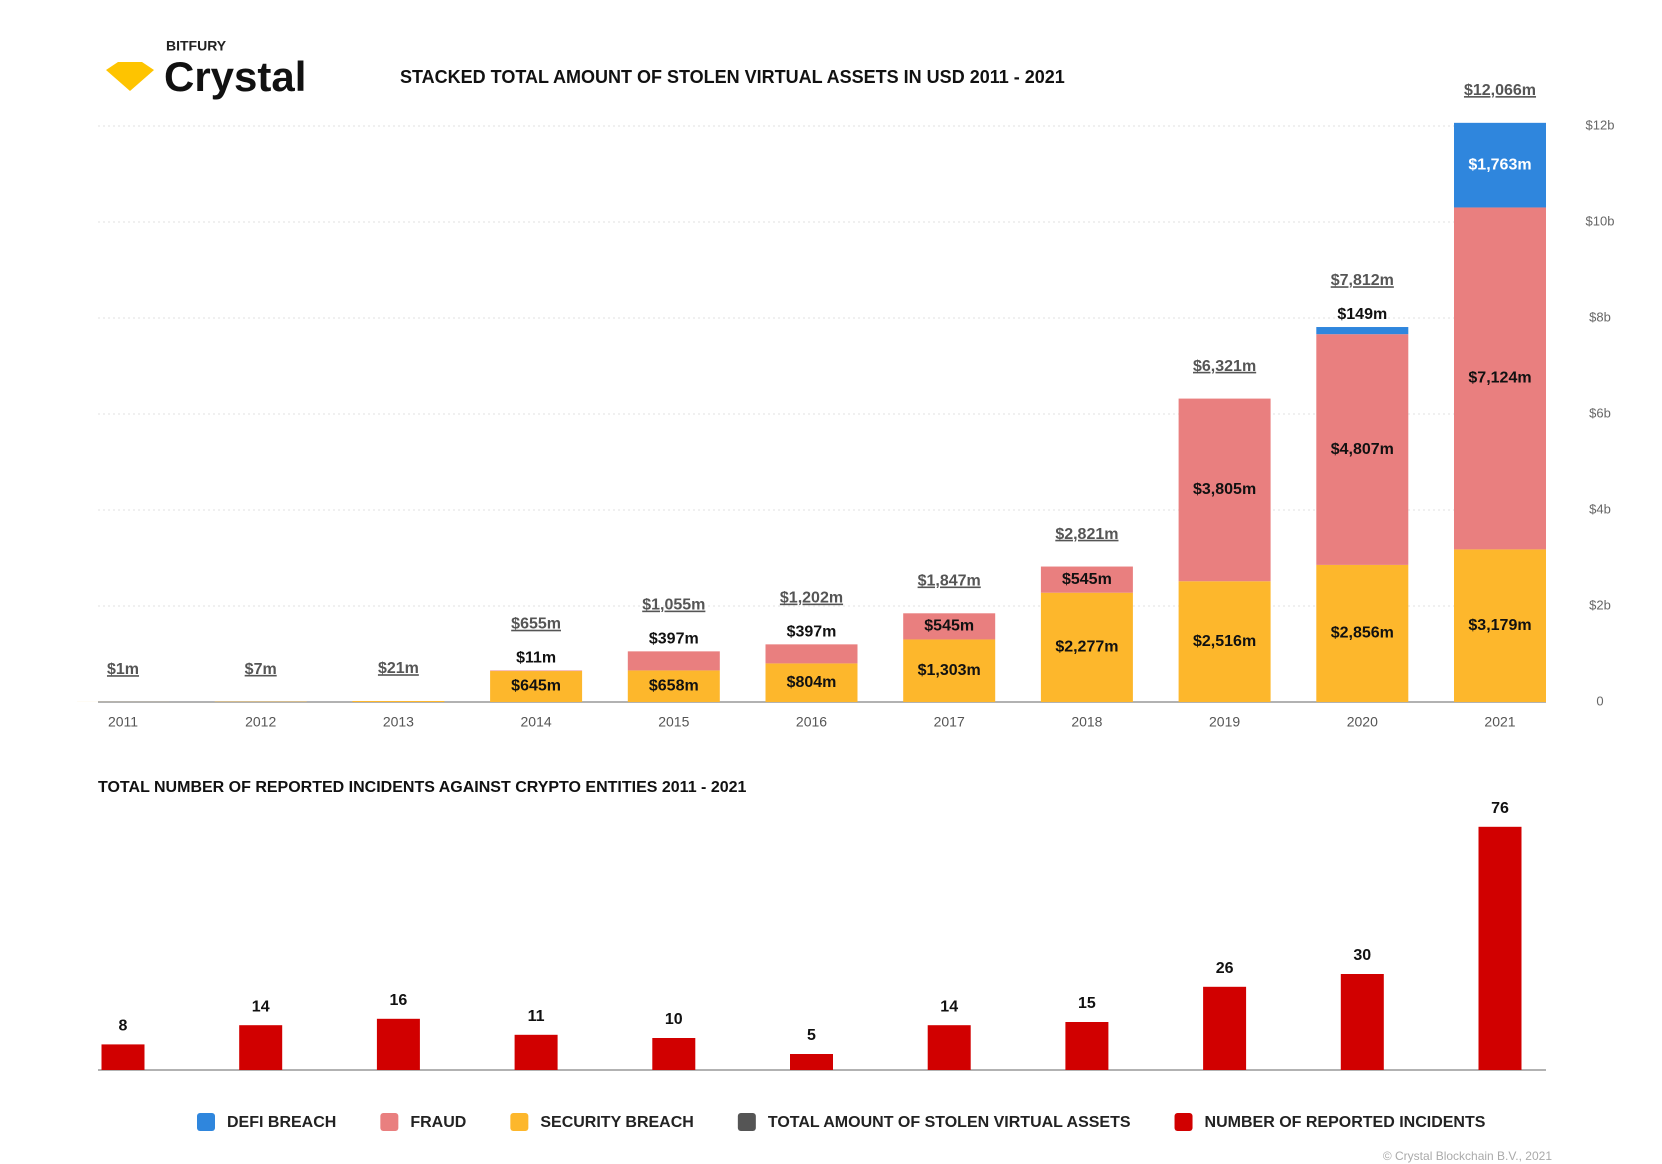 The image size is (1662, 1164). What do you see at coordinates (1467, 1156) in the screenshot?
I see `footer: © Crystal Blockchain B.V., 2021` at bounding box center [1467, 1156].